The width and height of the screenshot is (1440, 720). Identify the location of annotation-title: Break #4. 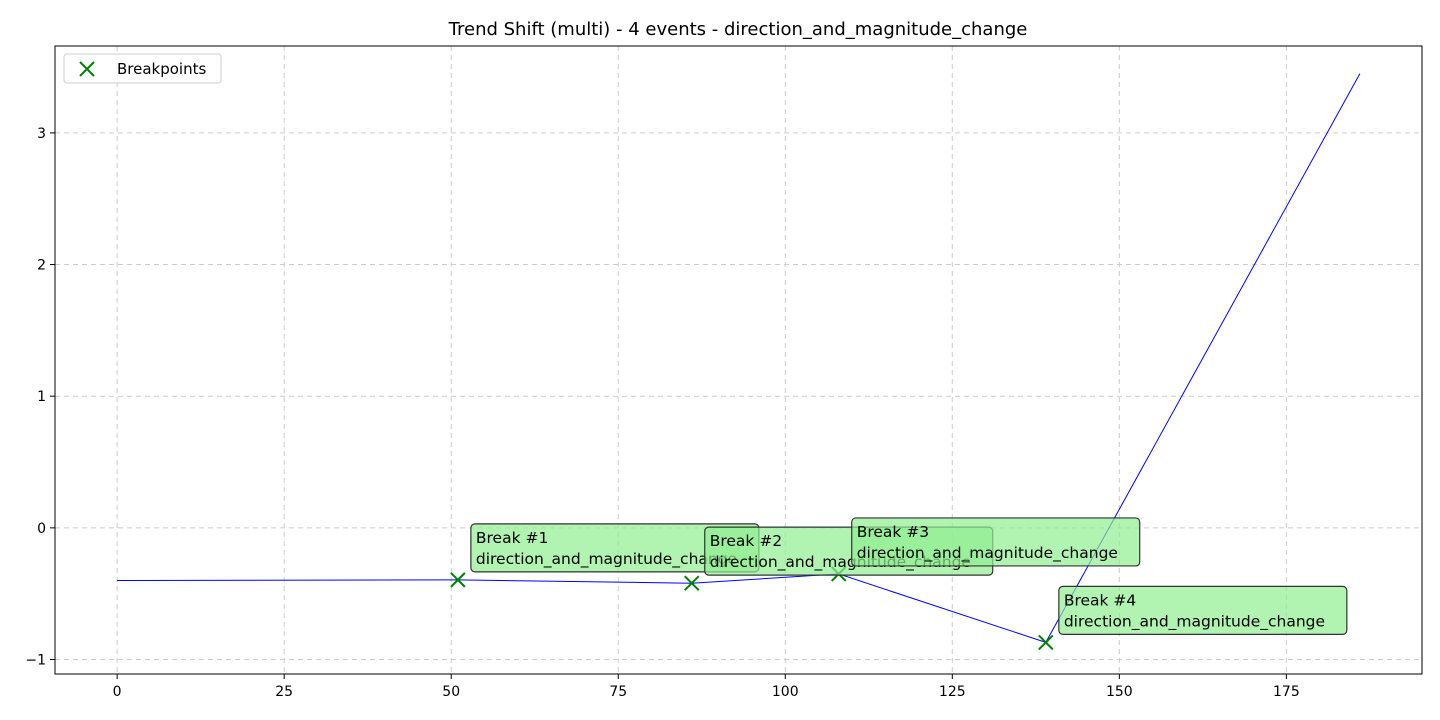
(1100, 600).